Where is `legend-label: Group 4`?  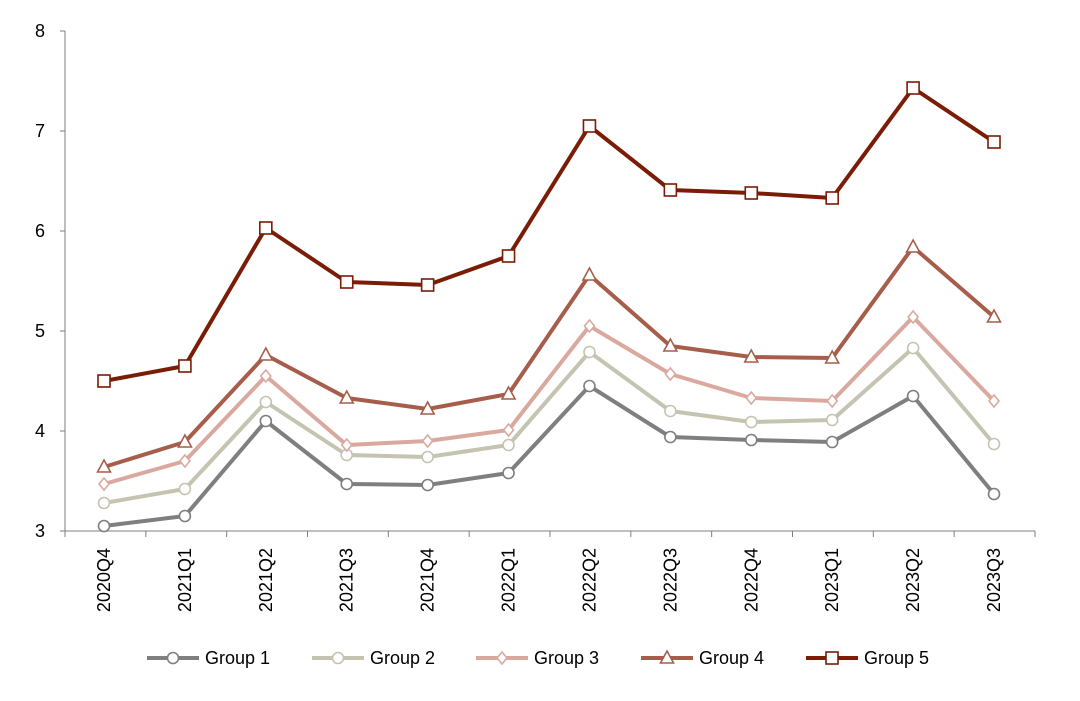 legend-label: Group 4 is located at coordinates (731, 658).